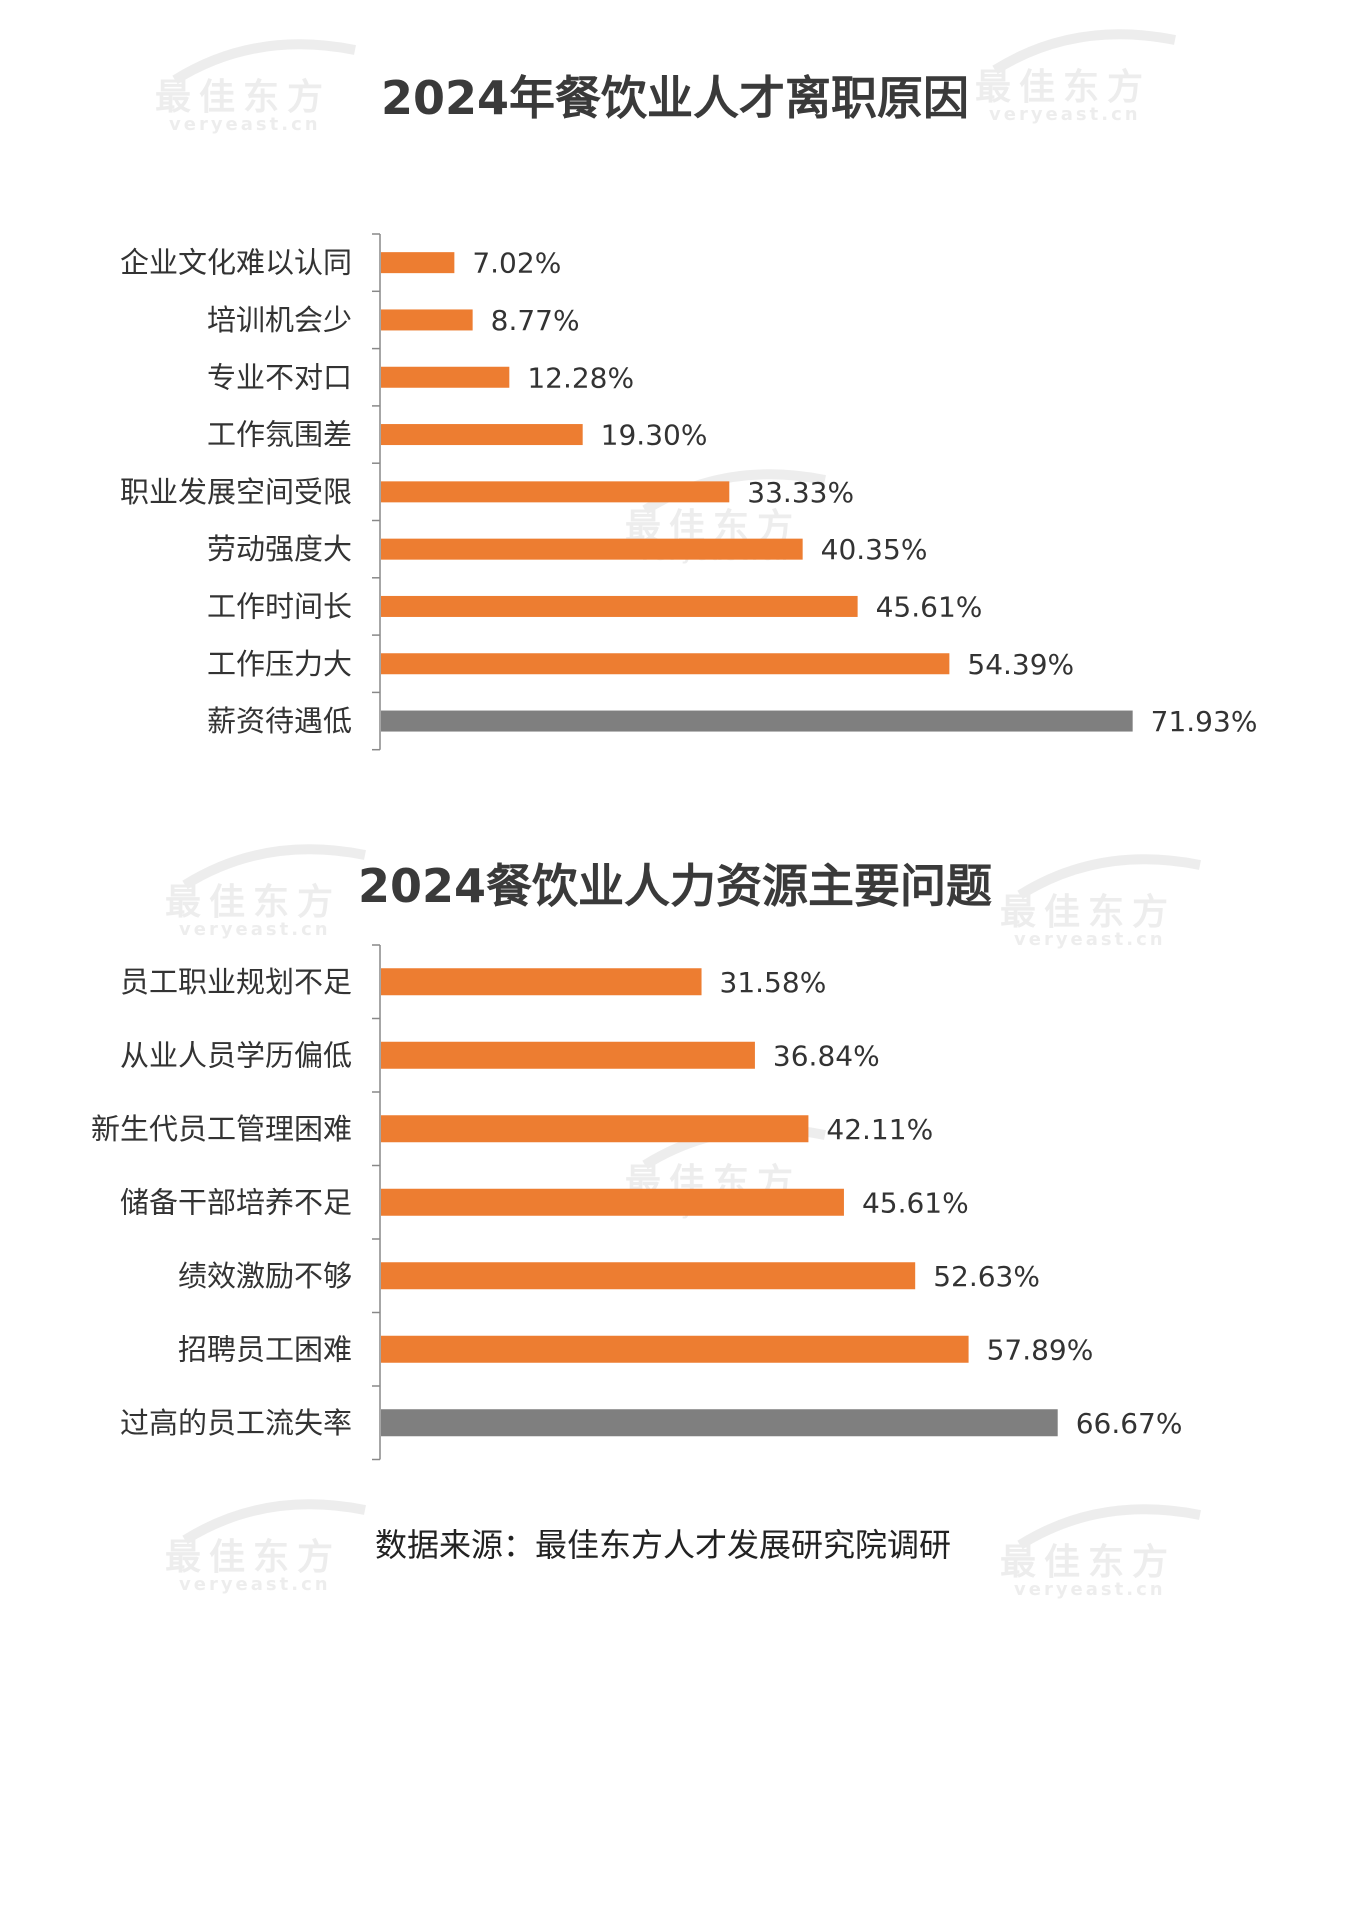  I want to click on value-label: 57.89%, so click(1040, 1349).